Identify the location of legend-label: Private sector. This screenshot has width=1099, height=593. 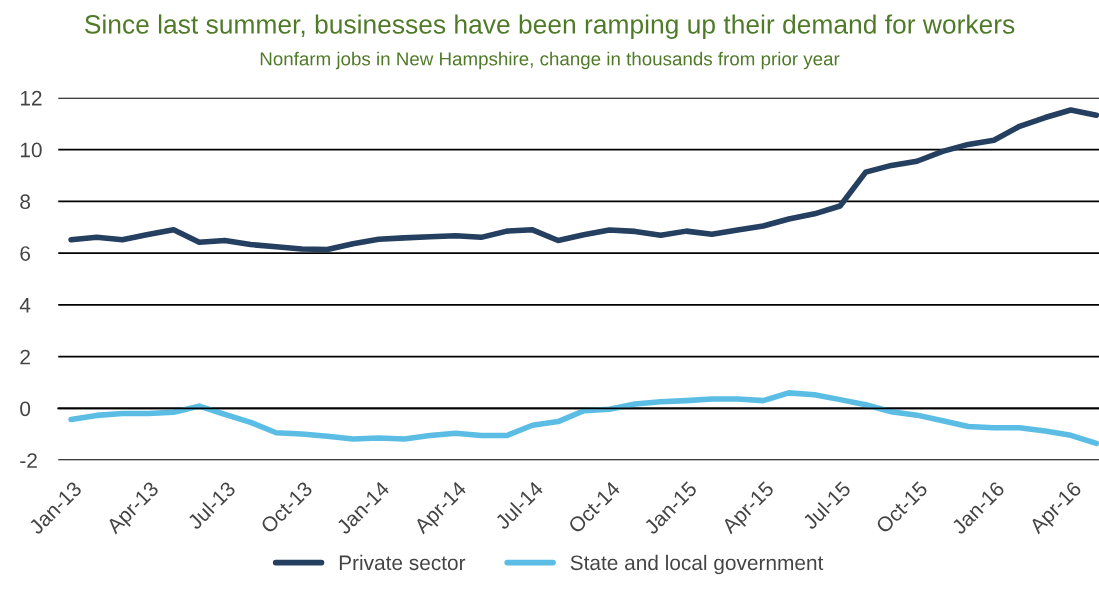
(402, 562).